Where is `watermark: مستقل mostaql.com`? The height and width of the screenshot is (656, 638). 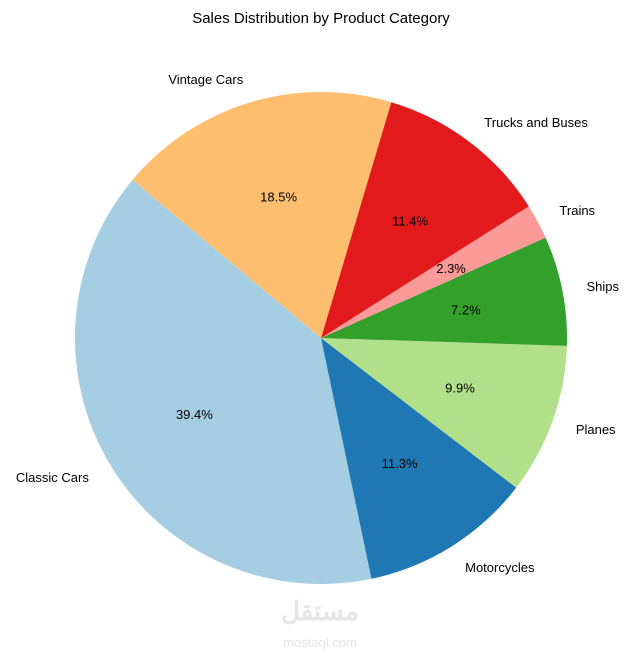 watermark: مستقل mostaql.com is located at coordinates (320, 623).